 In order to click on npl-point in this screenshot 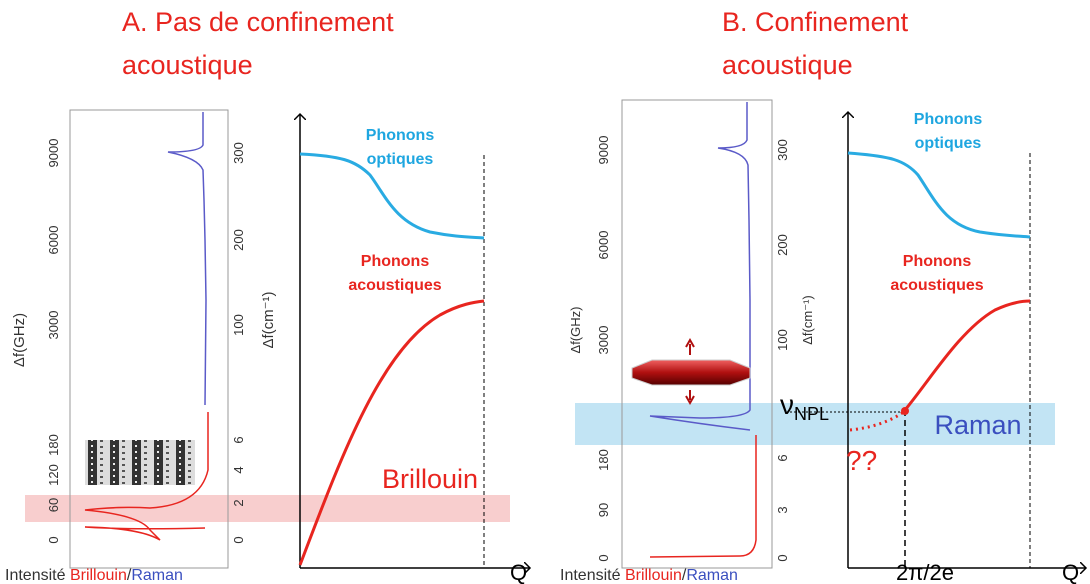, I will do `click(905, 411)`.